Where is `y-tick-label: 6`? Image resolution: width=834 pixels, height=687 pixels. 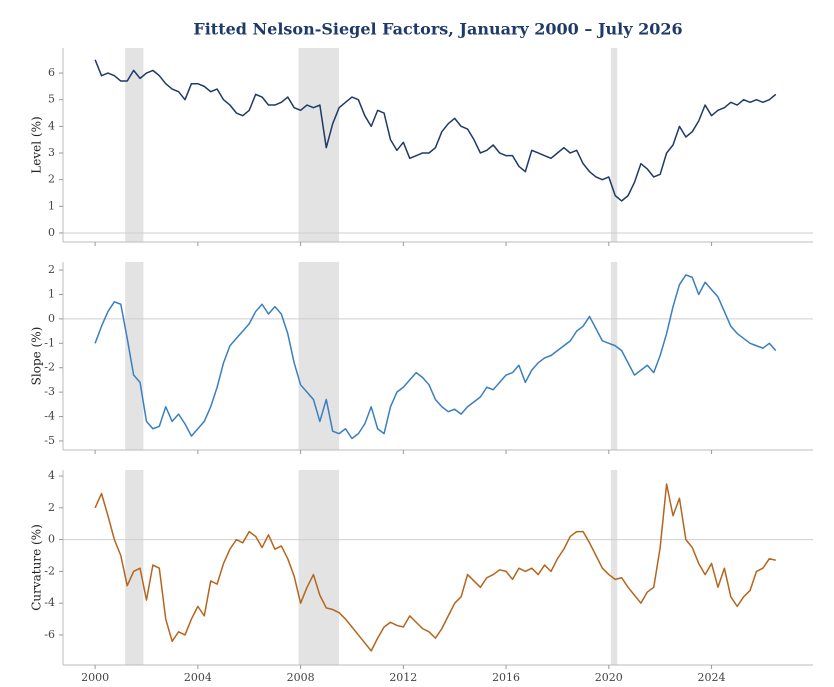
y-tick-label: 6 is located at coordinates (51, 72).